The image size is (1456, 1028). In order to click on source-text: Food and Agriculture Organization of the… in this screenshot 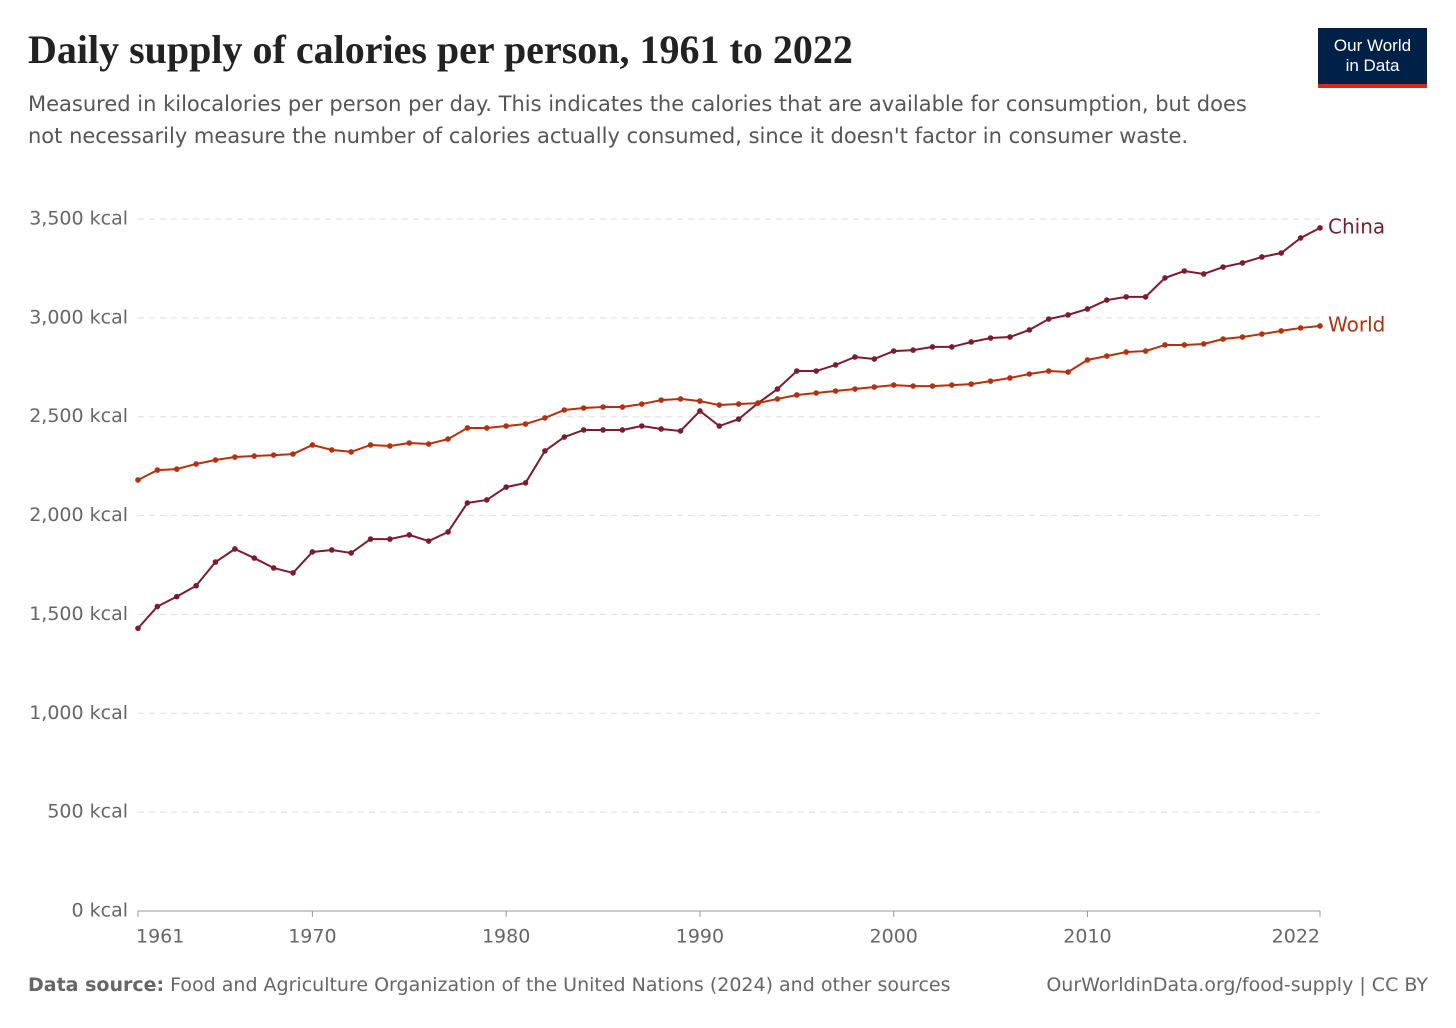, I will do `click(560, 985)`.